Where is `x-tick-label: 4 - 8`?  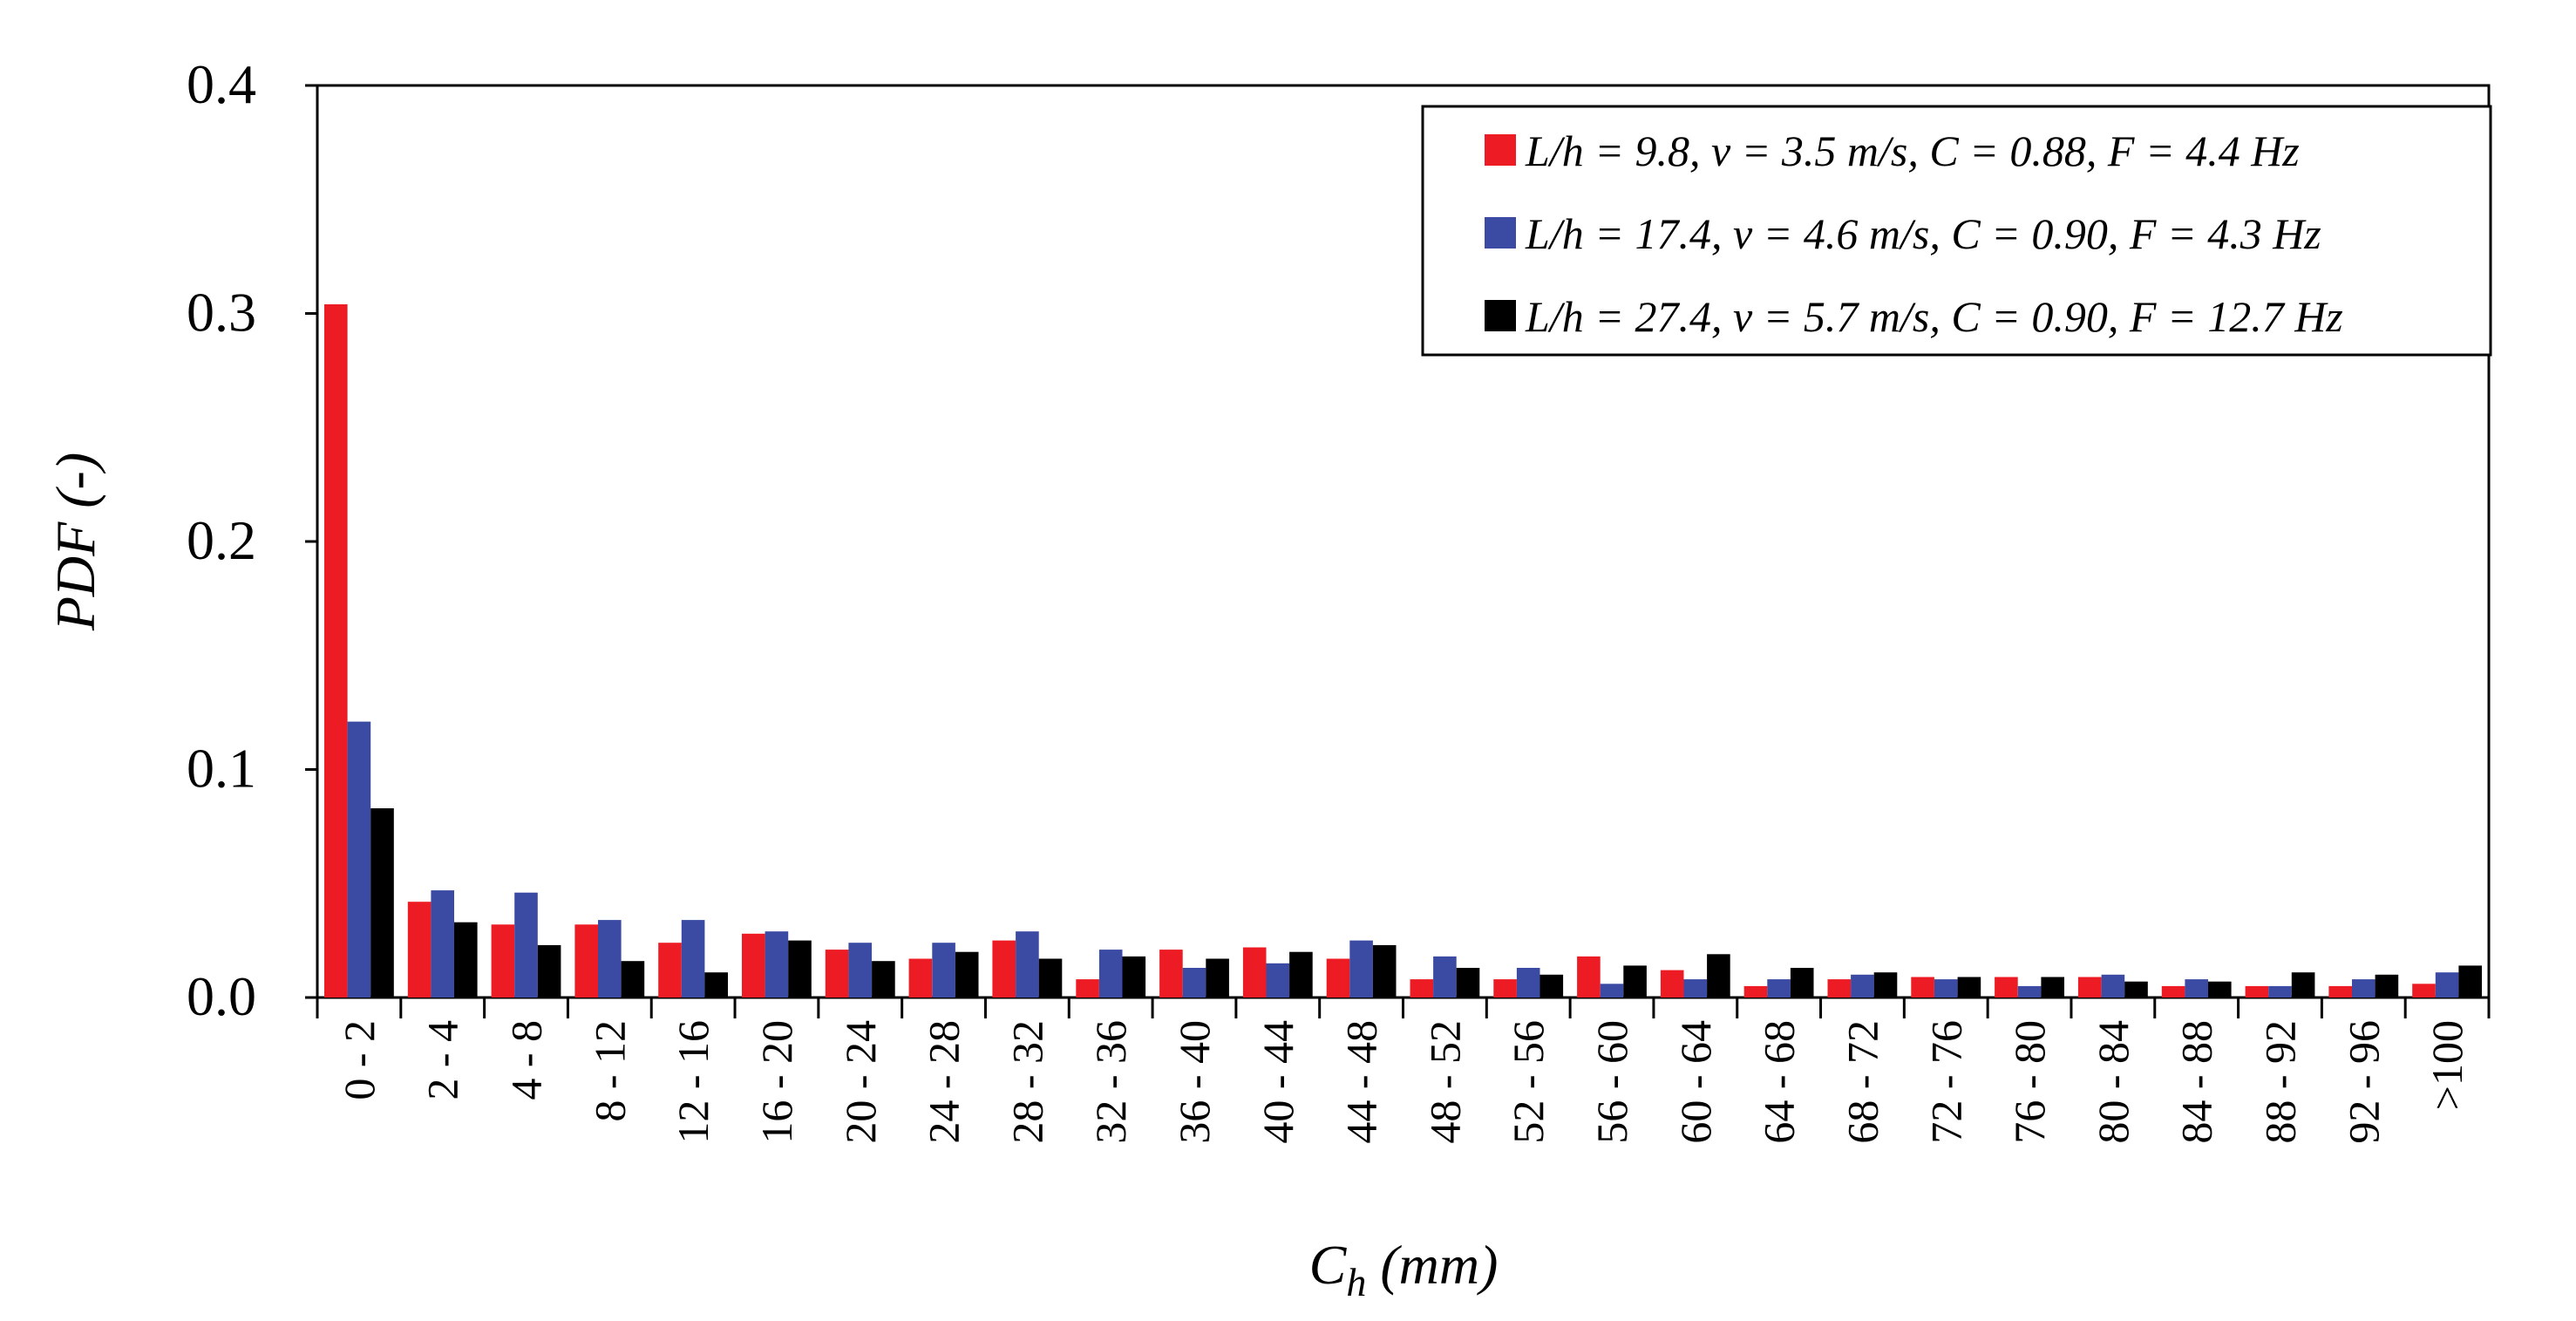 x-tick-label: 4 - 8 is located at coordinates (527, 1060).